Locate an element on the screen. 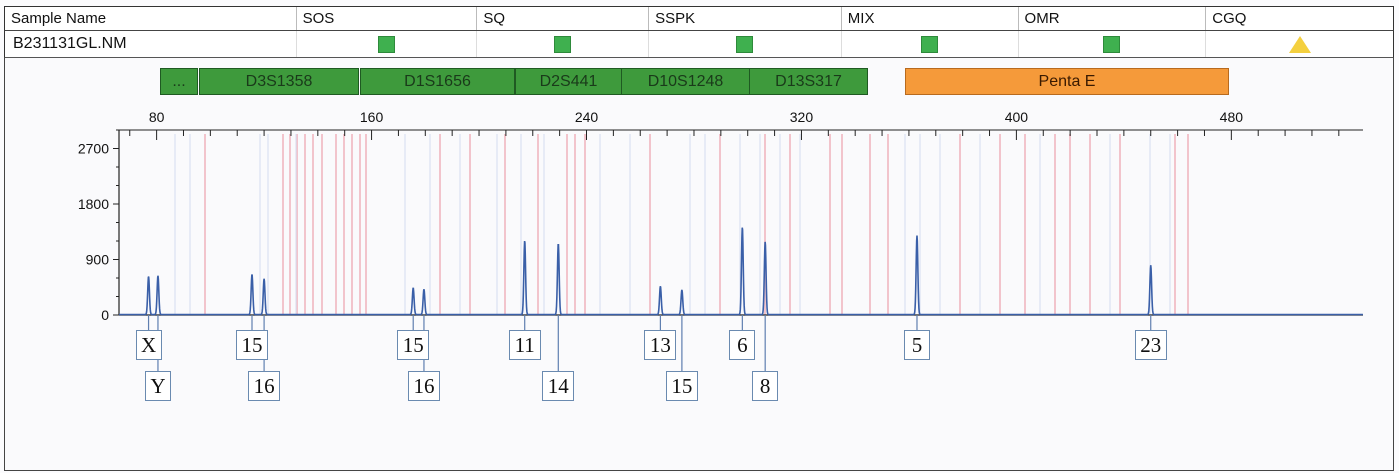 This screenshot has height=473, width=1399. y-tick-label: 900 is located at coordinates (98, 260).